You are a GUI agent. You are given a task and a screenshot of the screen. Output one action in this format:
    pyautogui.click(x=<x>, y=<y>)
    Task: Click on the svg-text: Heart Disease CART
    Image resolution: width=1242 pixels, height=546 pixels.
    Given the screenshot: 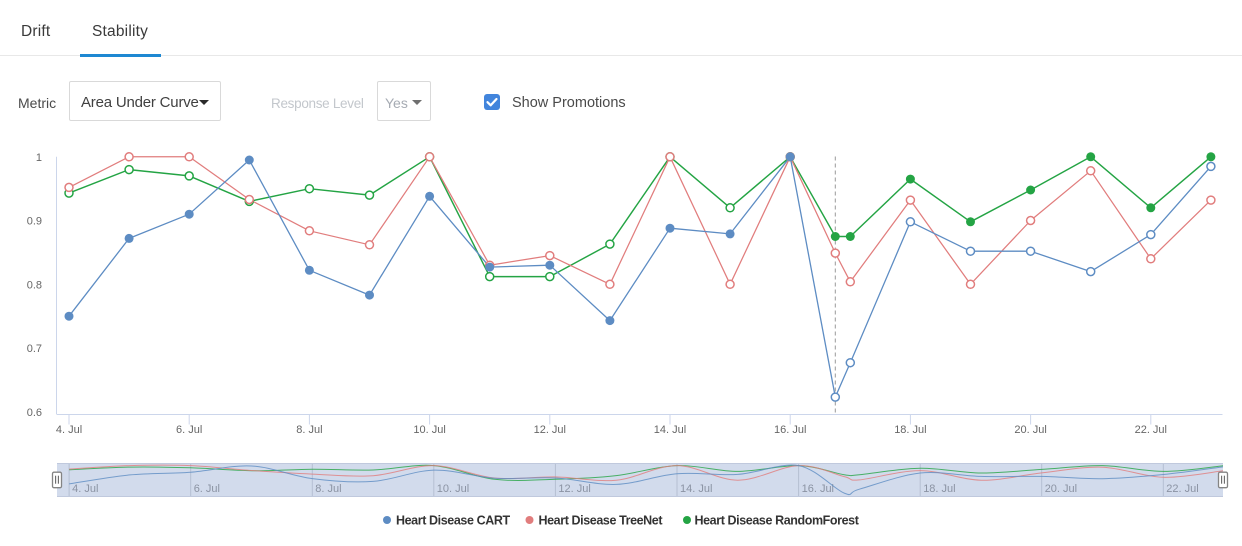 What is the action you would take?
    pyautogui.click(x=453, y=521)
    